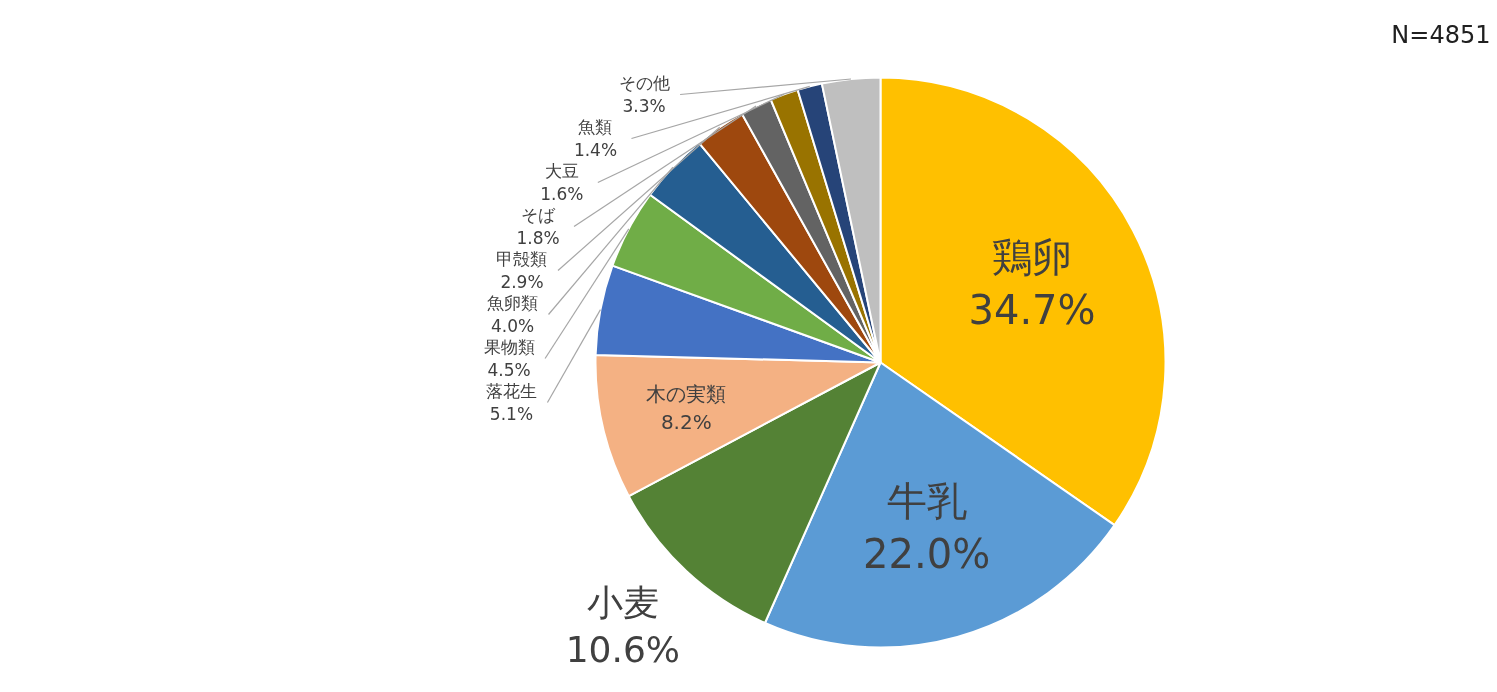 Image resolution: width=1497 pixels, height=692 pixels. I want to click on data-label: 34.7%, so click(1032, 309).